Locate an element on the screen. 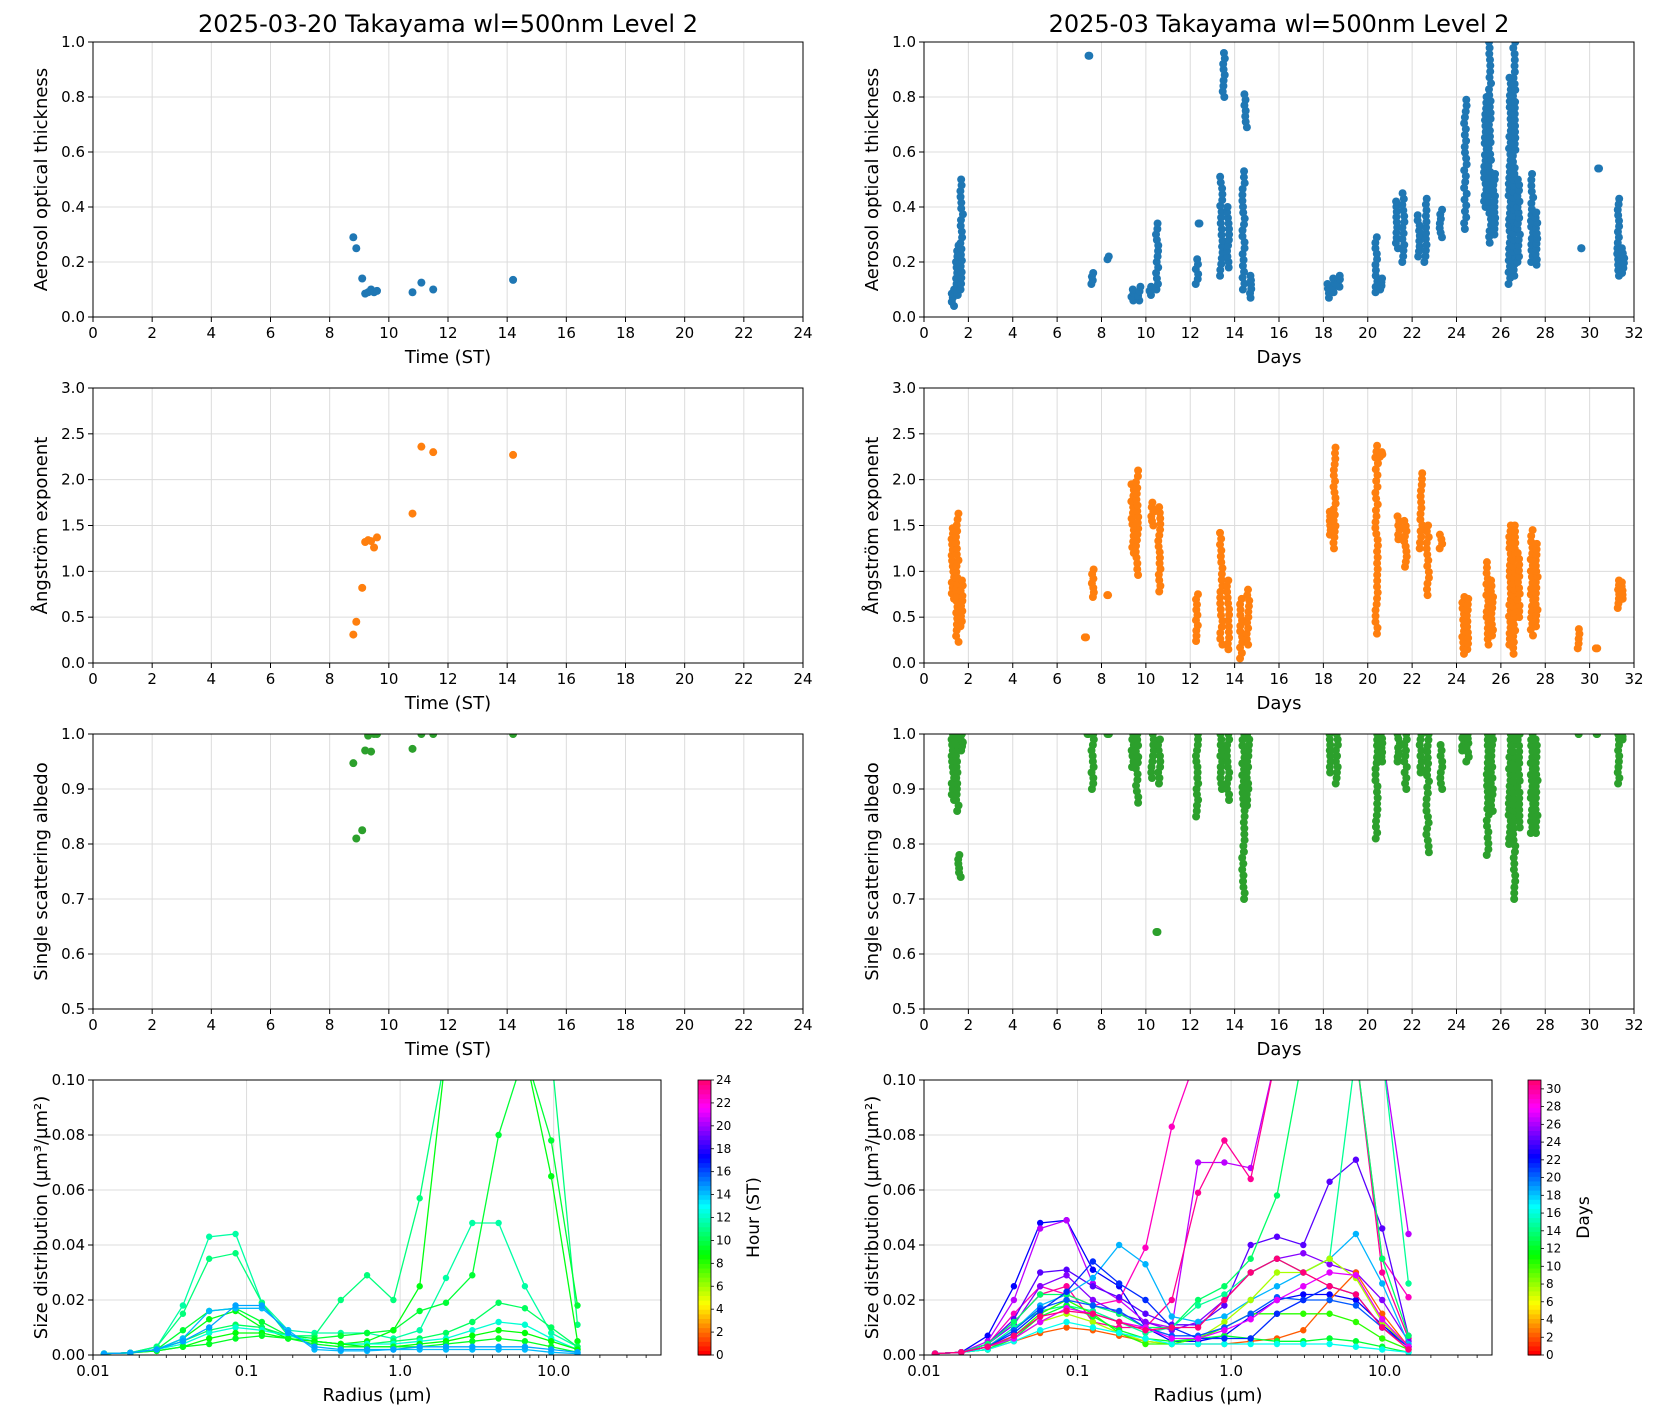  x-tick-label: 0.1 is located at coordinates (247, 1371).